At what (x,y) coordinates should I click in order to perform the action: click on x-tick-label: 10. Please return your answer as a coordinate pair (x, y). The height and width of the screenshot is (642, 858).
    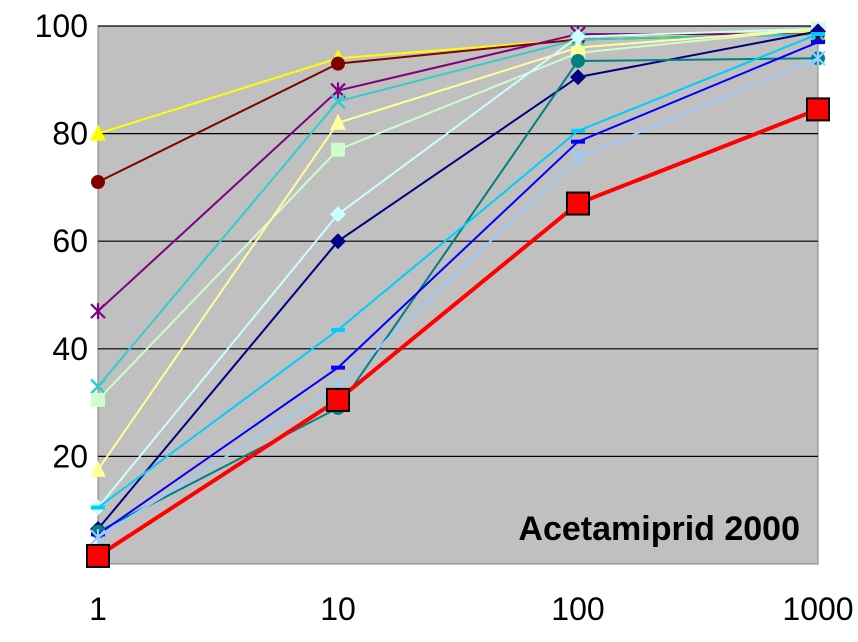
    Looking at the image, I should click on (338, 609).